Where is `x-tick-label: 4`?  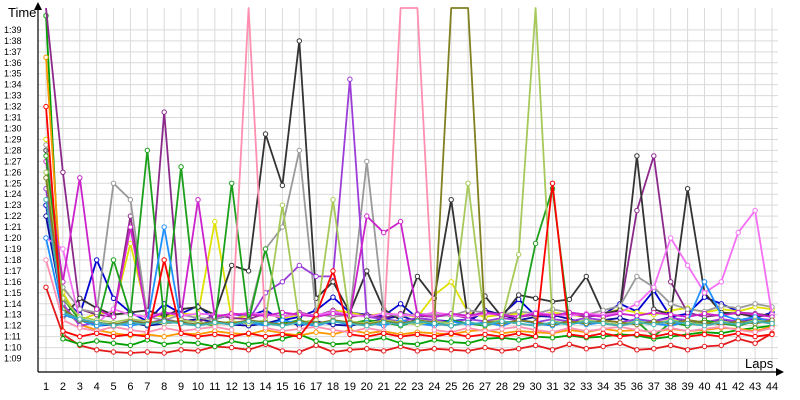
x-tick-label: 4 is located at coordinates (97, 387).